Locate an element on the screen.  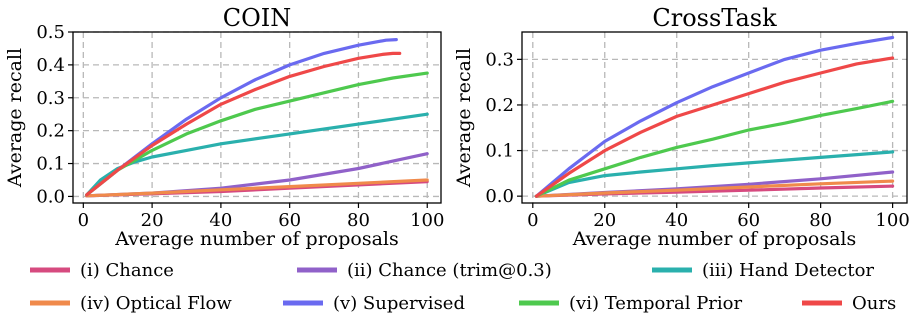
legend-label: (v) Supervised is located at coordinates (399, 303).